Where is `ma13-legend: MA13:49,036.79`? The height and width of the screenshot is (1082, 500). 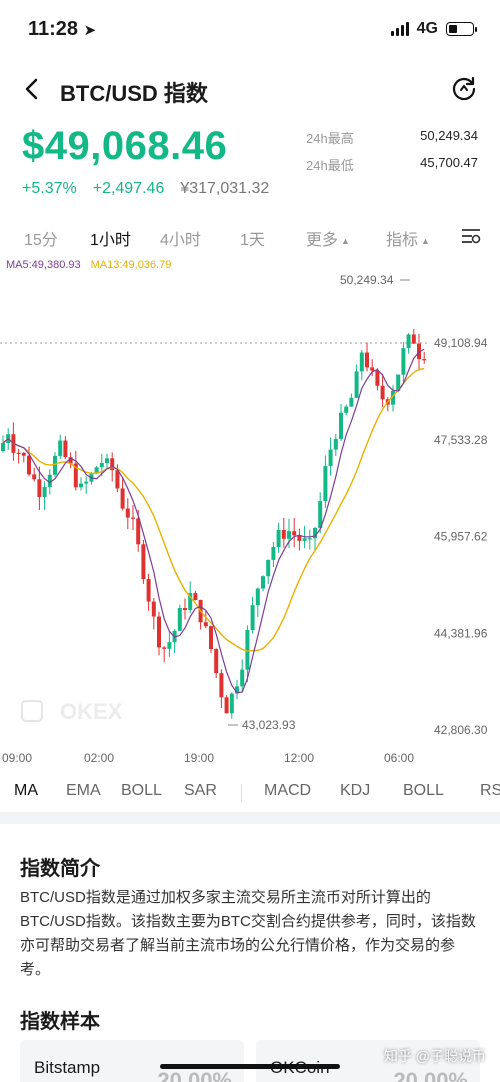
ma13-legend: MA13:49,036.79 is located at coordinates (131, 265).